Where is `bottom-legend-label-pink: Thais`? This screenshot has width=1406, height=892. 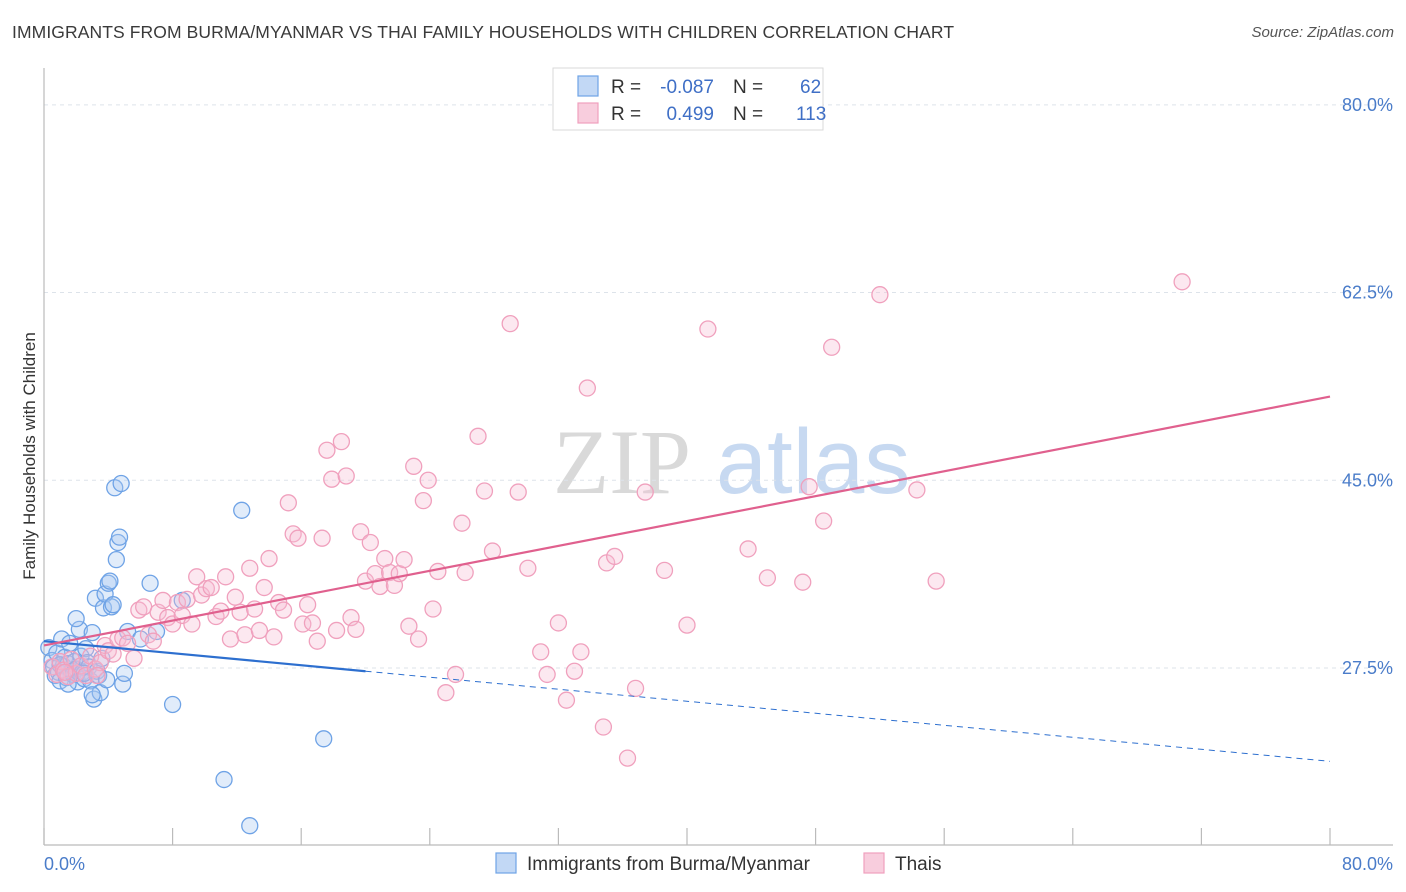 bottom-legend-label-pink: Thais is located at coordinates (918, 864).